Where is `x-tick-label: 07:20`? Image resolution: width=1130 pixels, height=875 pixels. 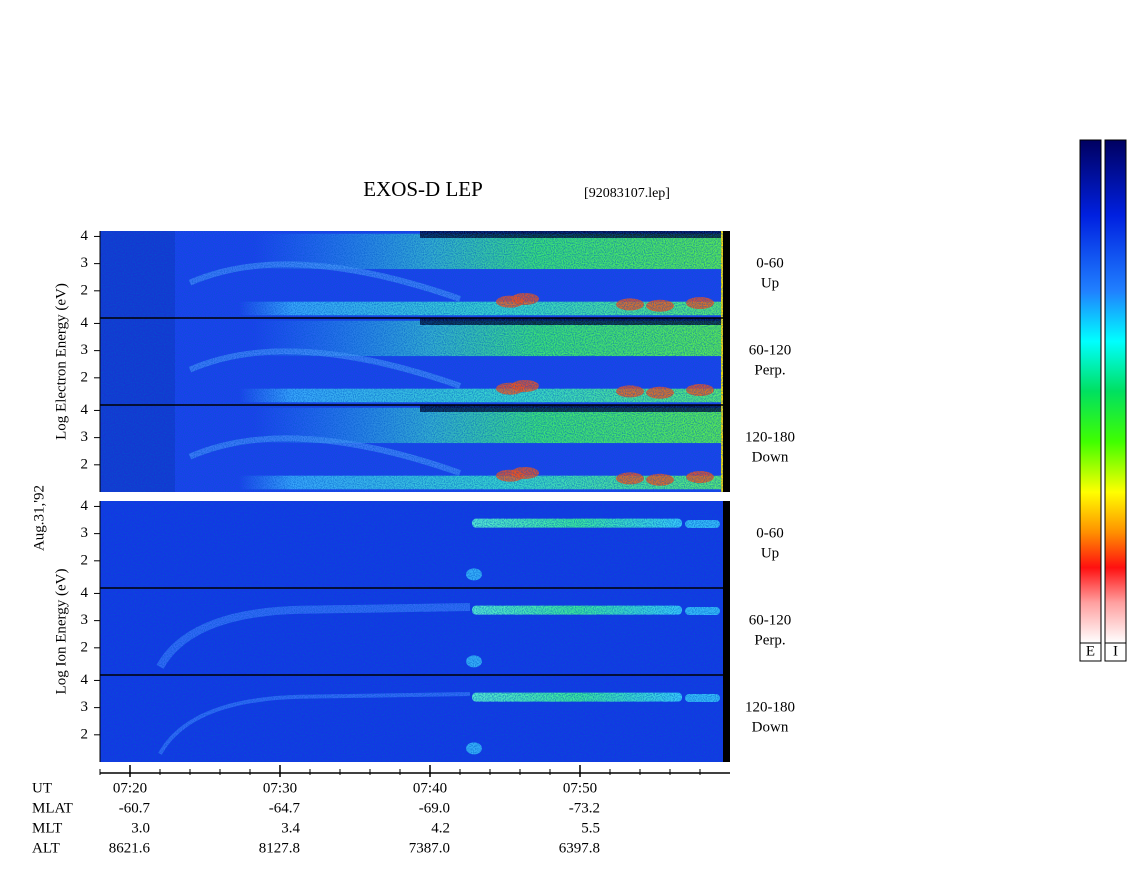
x-tick-label: 07:20 is located at coordinates (130, 788).